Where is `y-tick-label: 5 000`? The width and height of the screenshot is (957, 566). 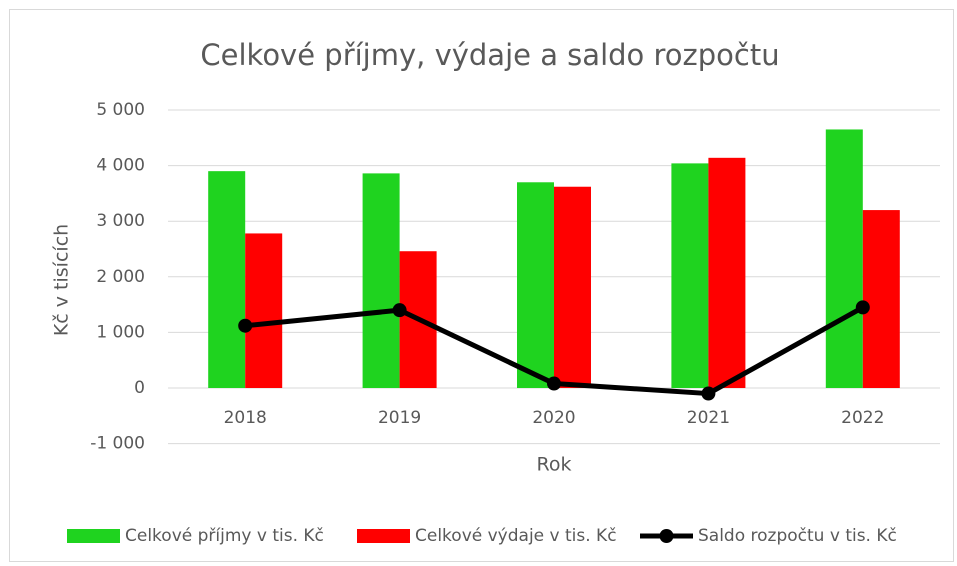
y-tick-label: 5 000 is located at coordinates (120, 110).